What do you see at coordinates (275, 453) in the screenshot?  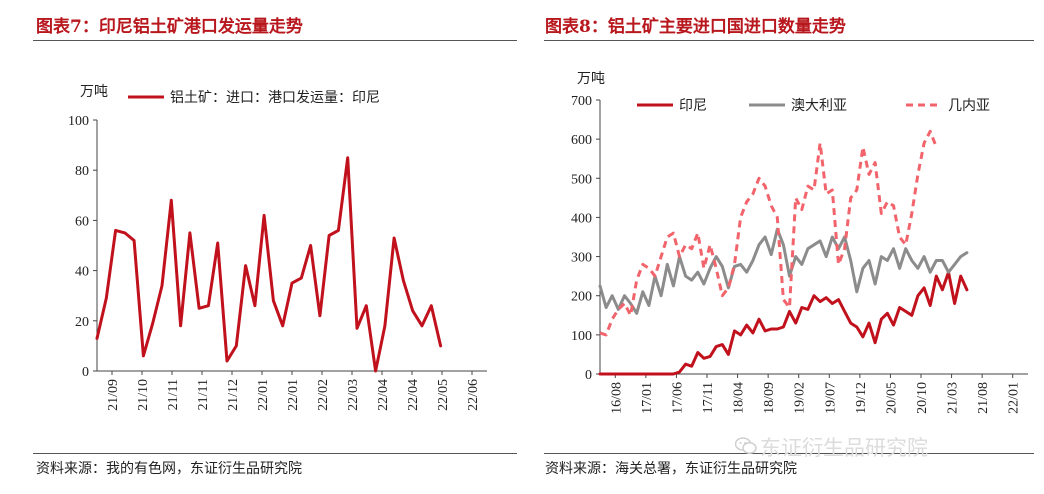 I see `left-source-rule` at bounding box center [275, 453].